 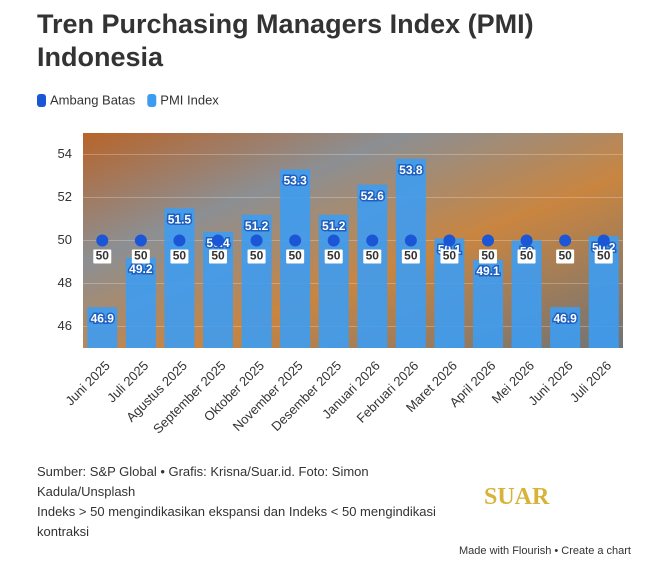 I want to click on y-tick-label: 46, so click(x=65, y=325).